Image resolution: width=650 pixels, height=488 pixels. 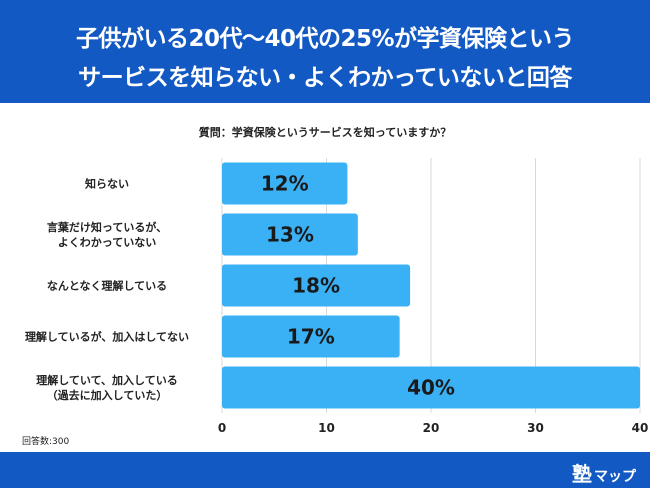 What do you see at coordinates (222, 428) in the screenshot?
I see `x-tick-label-0: 0` at bounding box center [222, 428].